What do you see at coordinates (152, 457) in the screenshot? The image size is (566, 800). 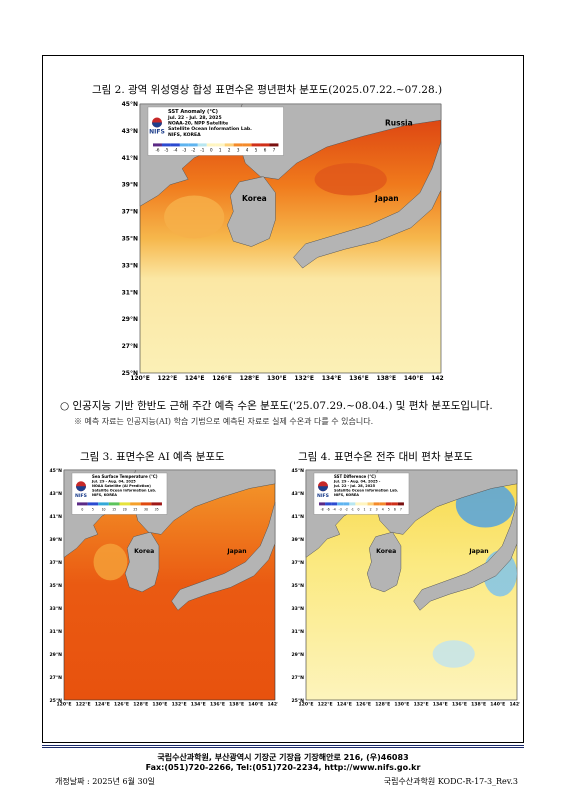 I see `figure-caption: 그림 3. 표면수온 AI 예측 분포도` at bounding box center [152, 457].